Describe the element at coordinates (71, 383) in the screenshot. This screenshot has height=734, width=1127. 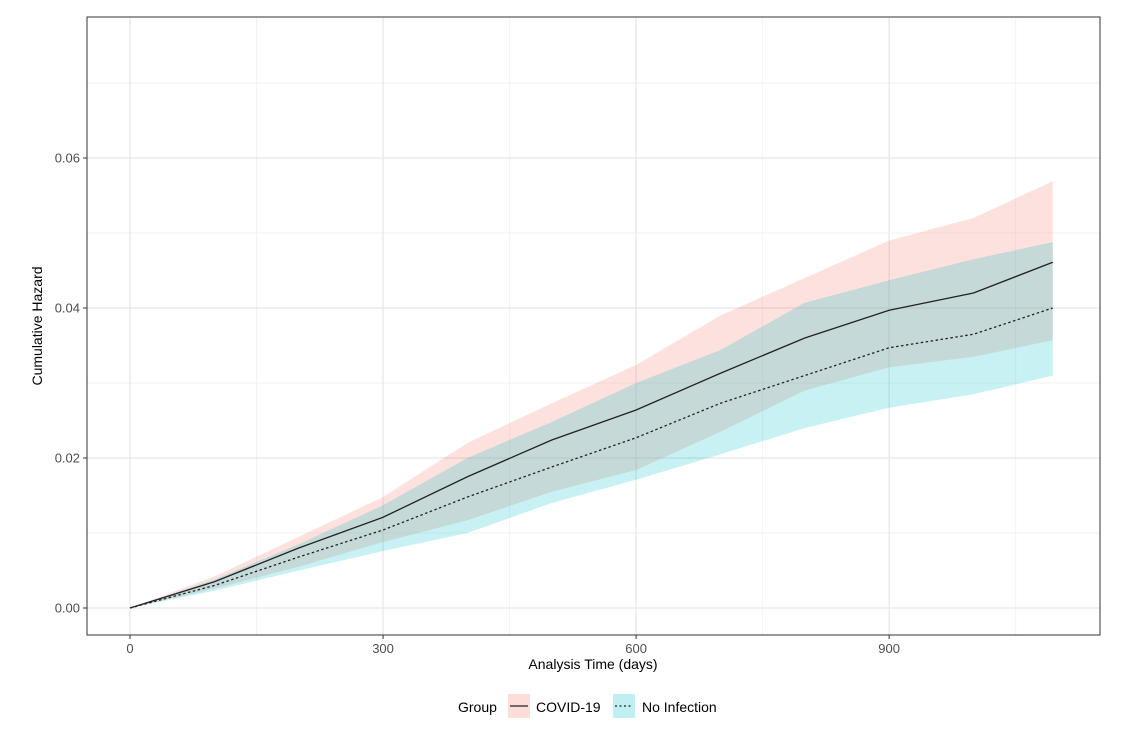
I see `y-axis: 0.00 0.02 0.04 0.06` at that location.